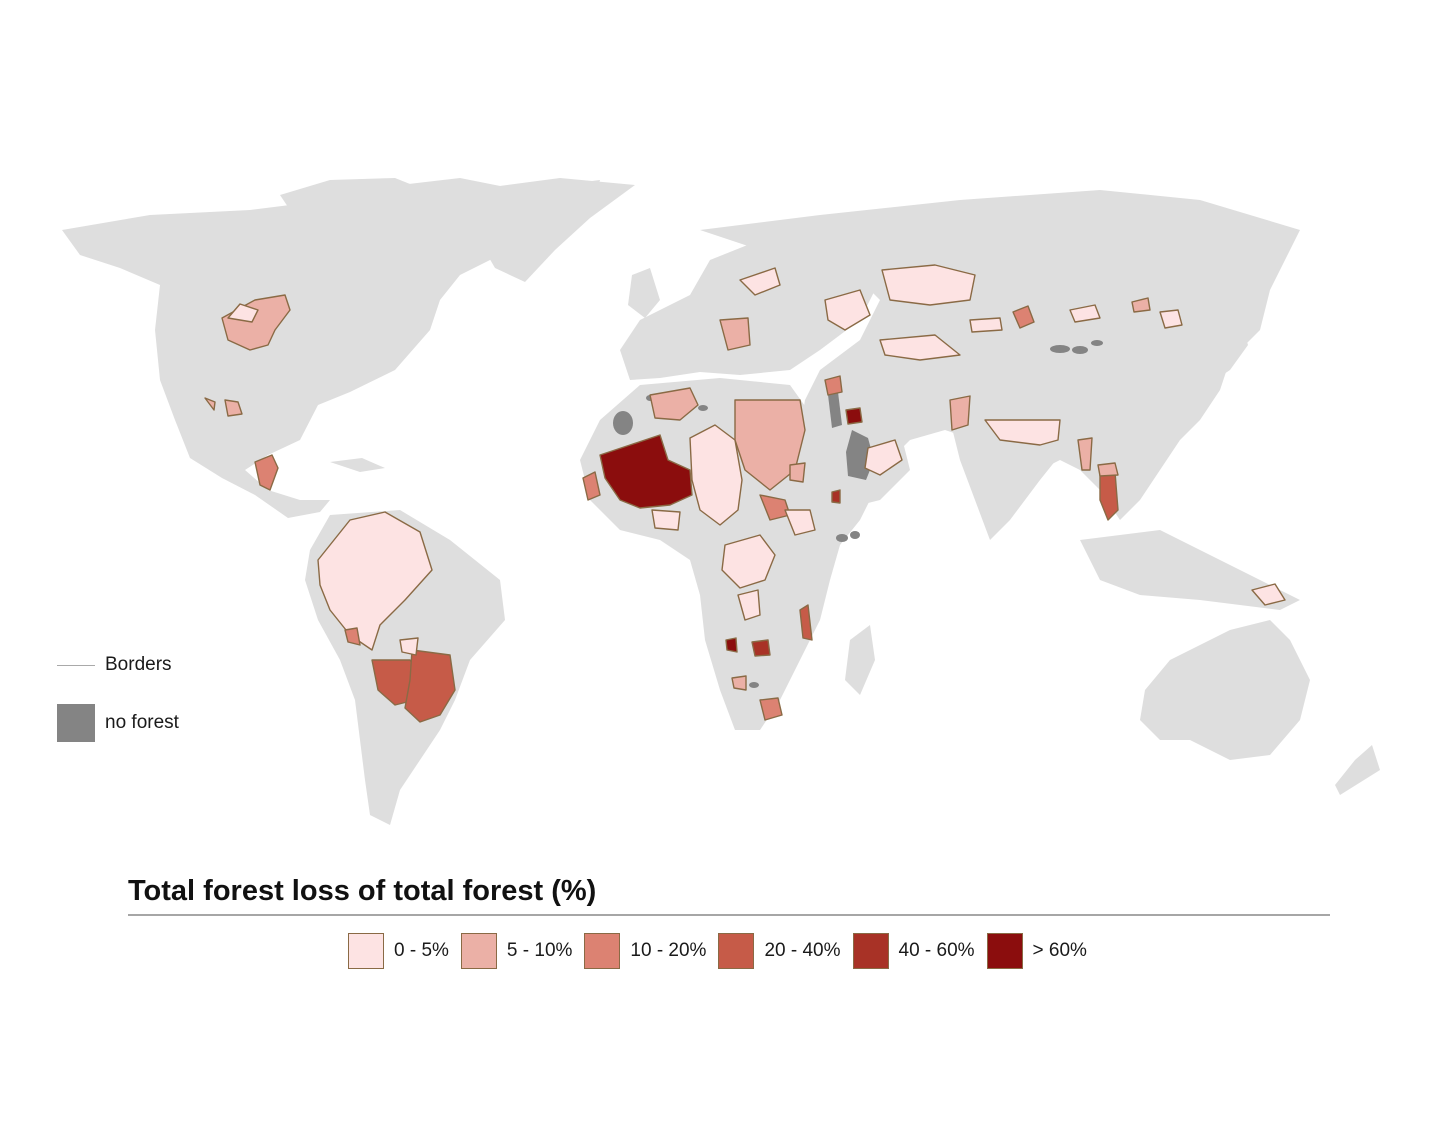 Image resolution: width=1456 pixels, height=1125 pixels. I want to click on class-legend-item: 40 - 60%, so click(913, 951).